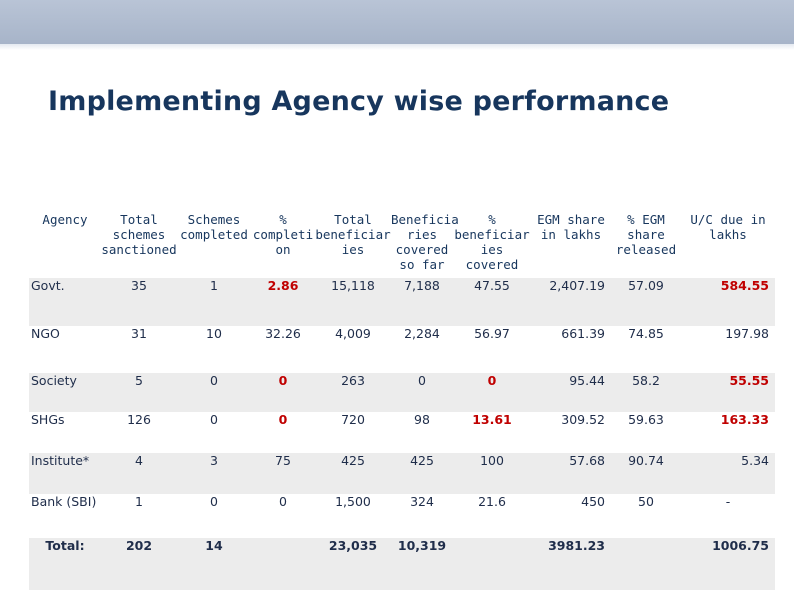 The height and width of the screenshot is (595, 794). What do you see at coordinates (139, 392) in the screenshot?
I see `cell-total: 5` at bounding box center [139, 392].